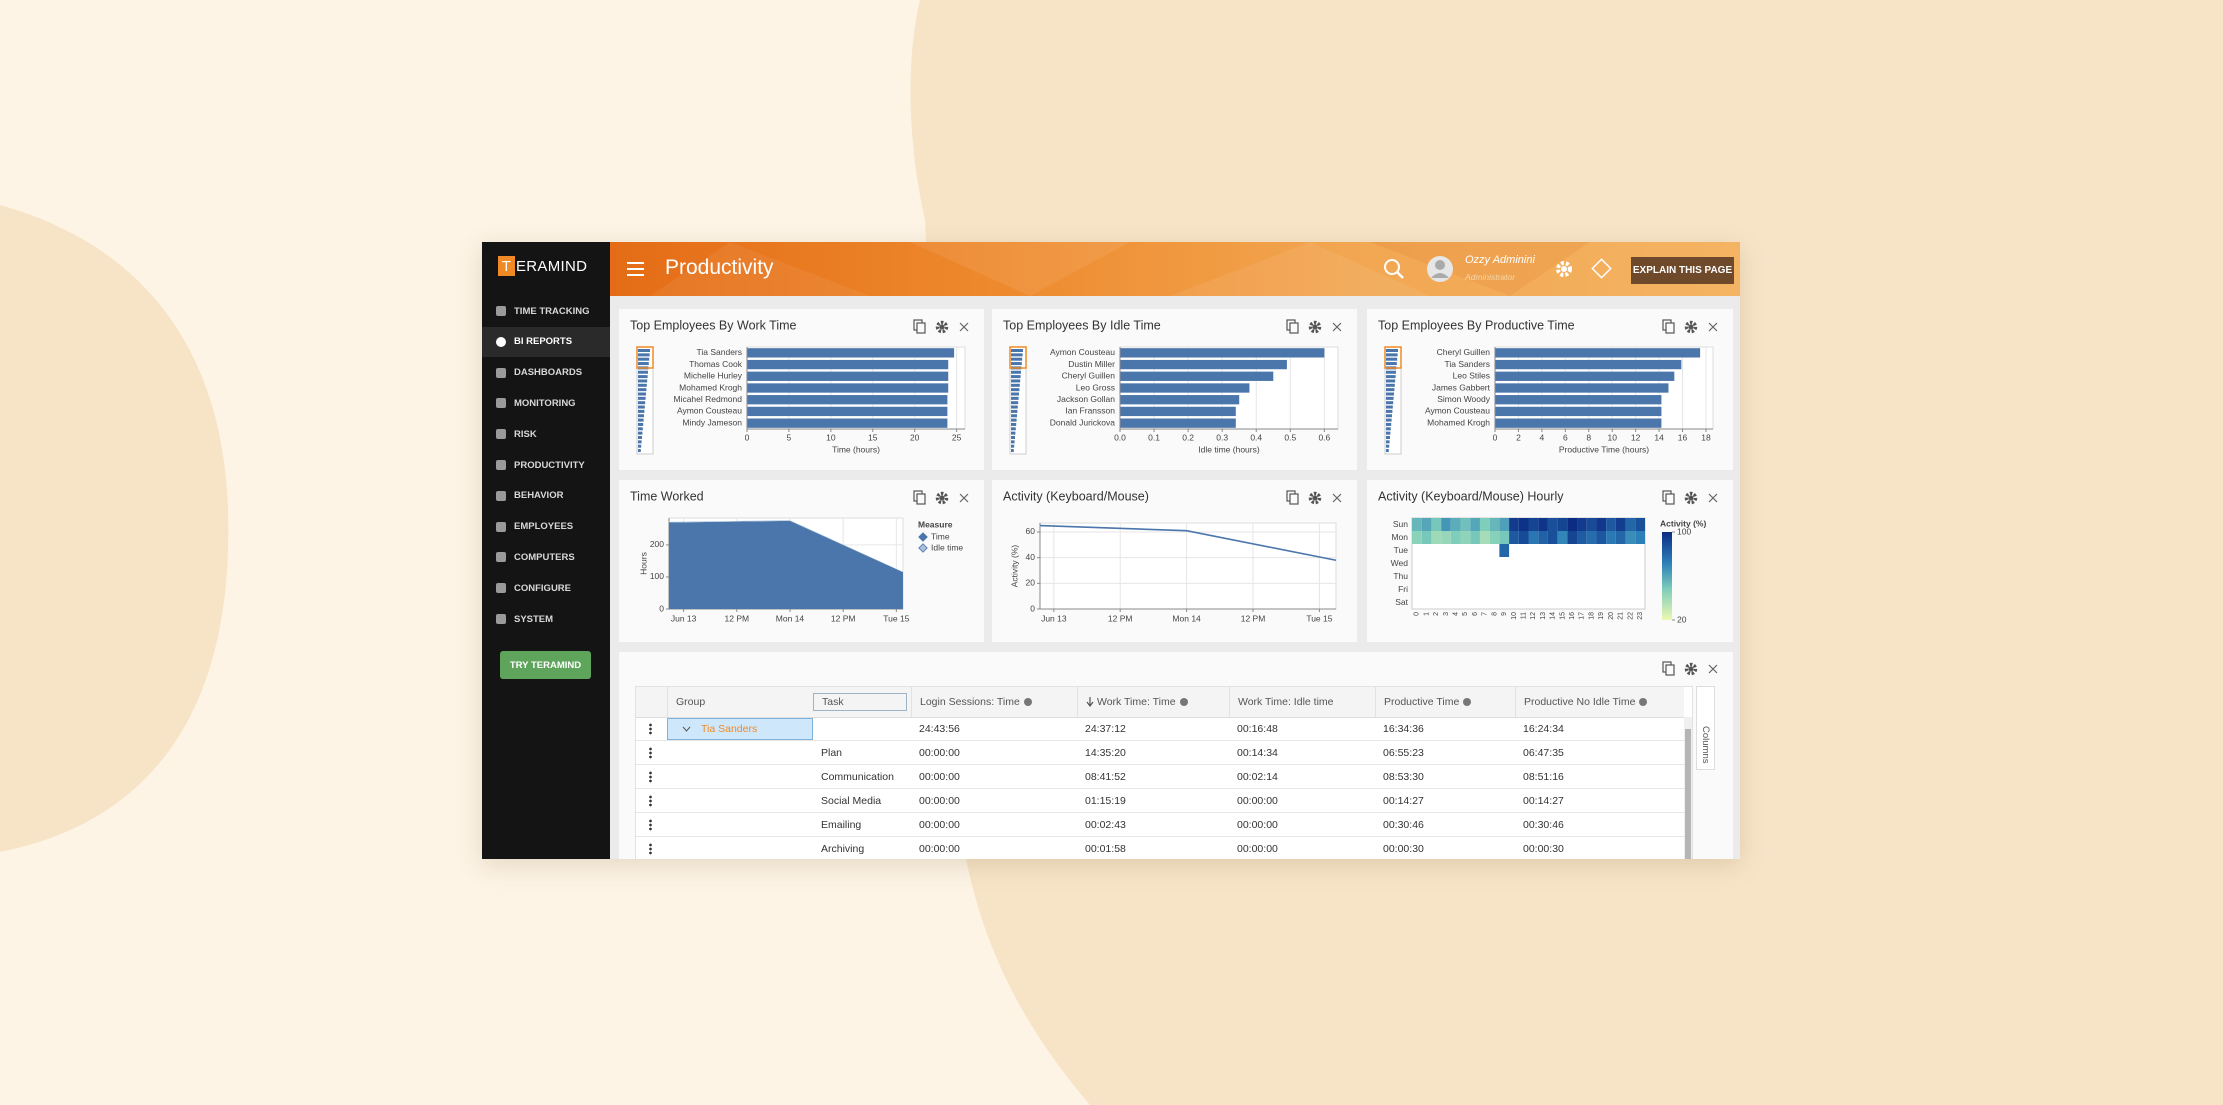  I want to click on group-cell: Tia Sanders, so click(740, 729).